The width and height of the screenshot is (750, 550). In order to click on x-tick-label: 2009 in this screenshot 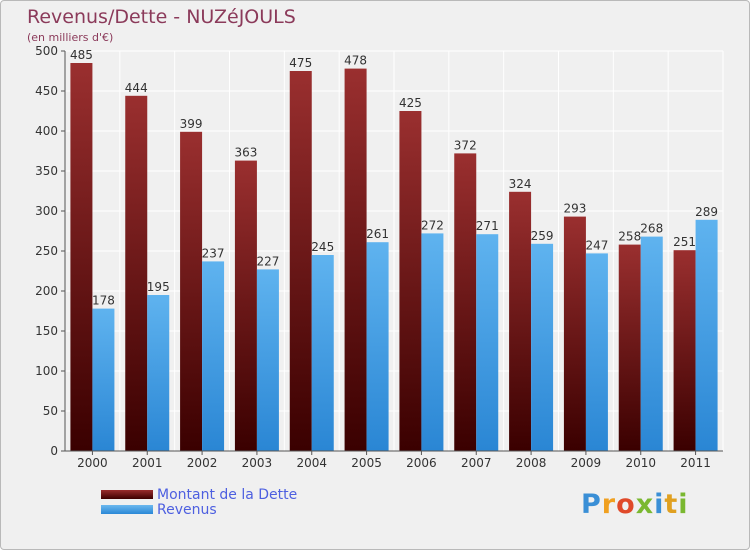, I will do `click(586, 463)`.